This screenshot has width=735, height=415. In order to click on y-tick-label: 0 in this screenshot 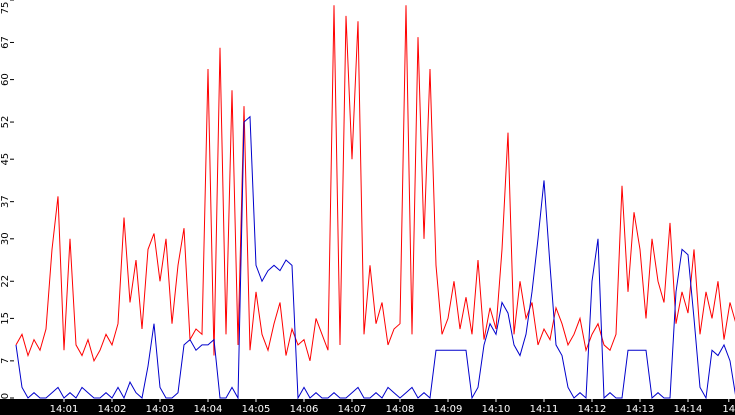, I will do `click(5, 396)`.